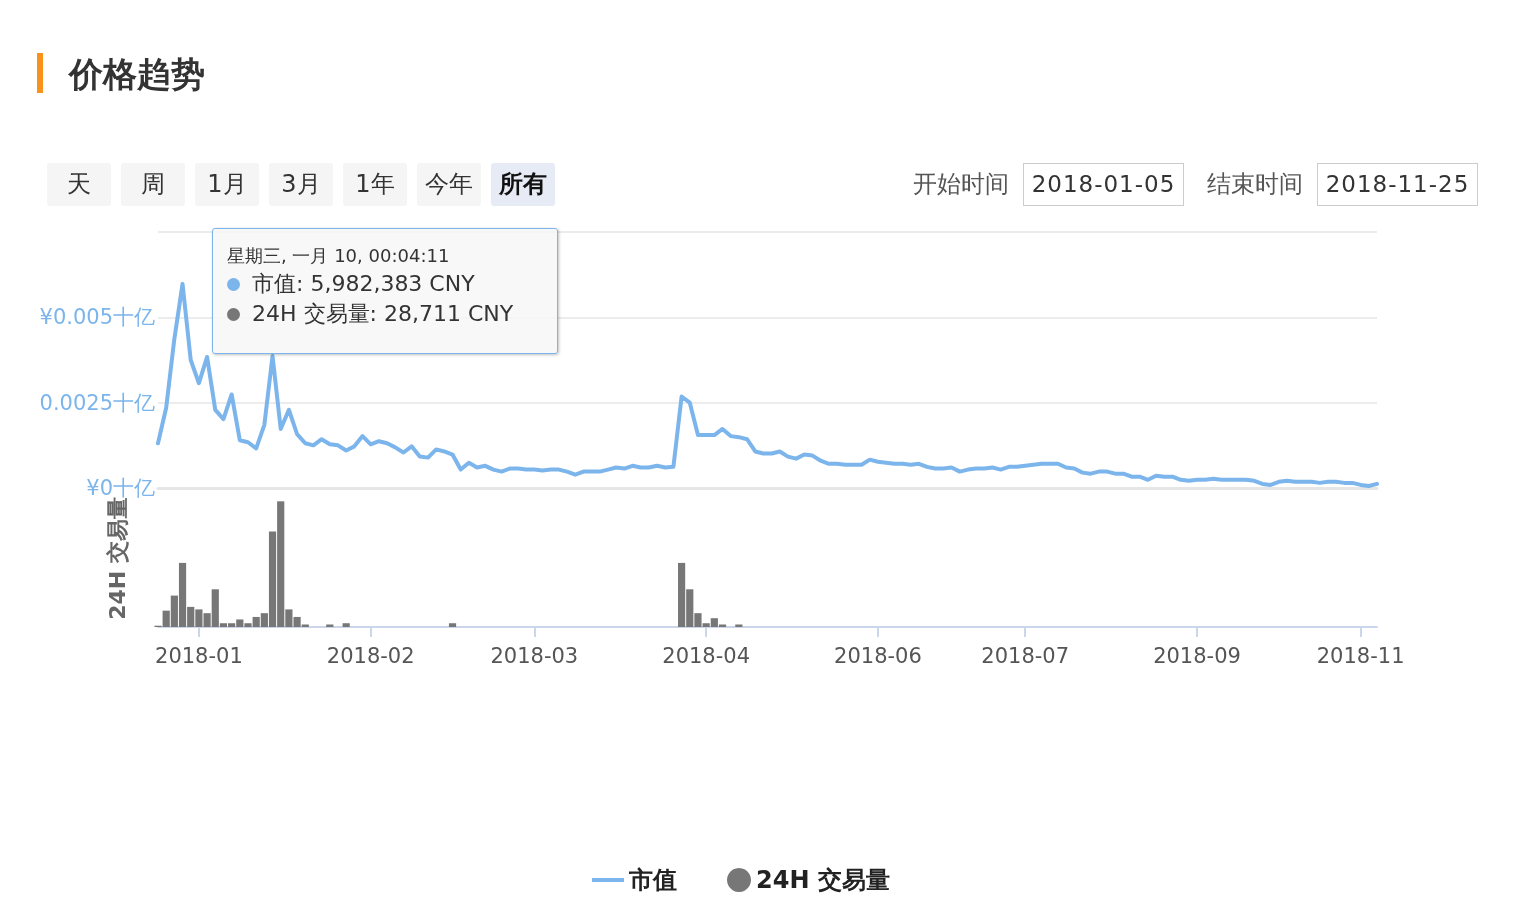  I want to click on range-button: 周, so click(153, 184).